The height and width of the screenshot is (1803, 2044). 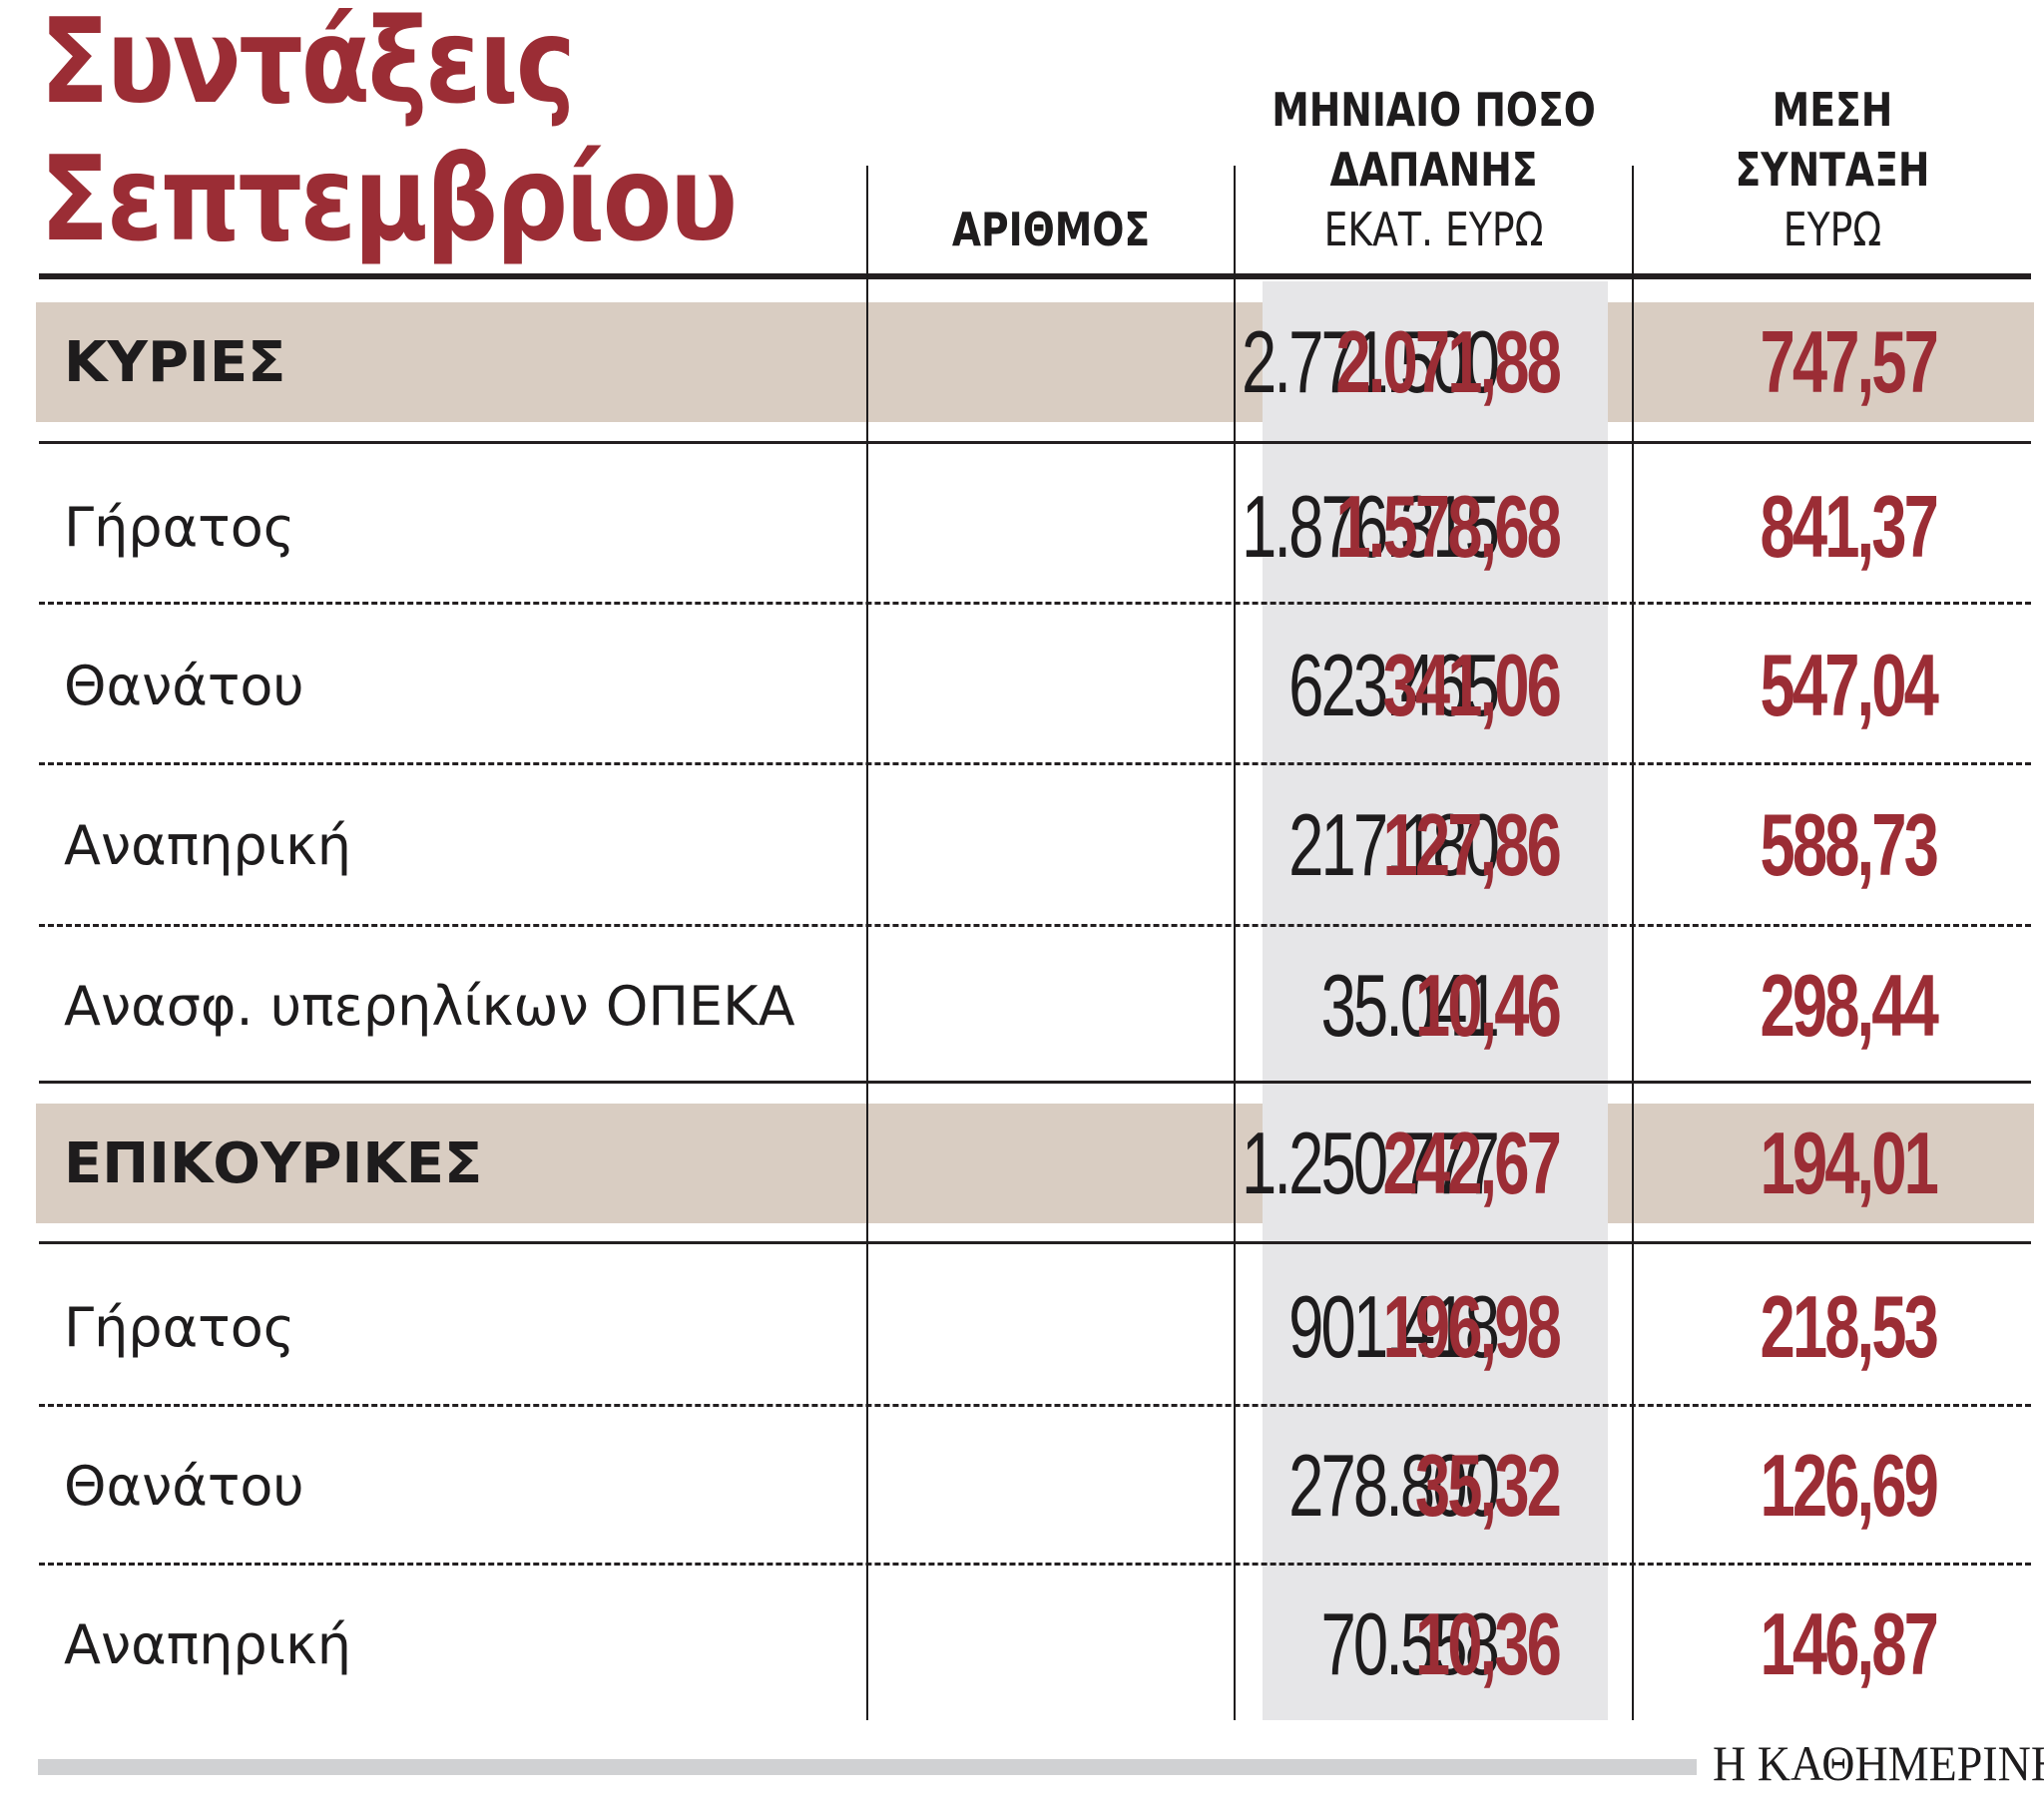 What do you see at coordinates (1371, 1163) in the screenshot?
I see `cell-count: 1.250.777` at bounding box center [1371, 1163].